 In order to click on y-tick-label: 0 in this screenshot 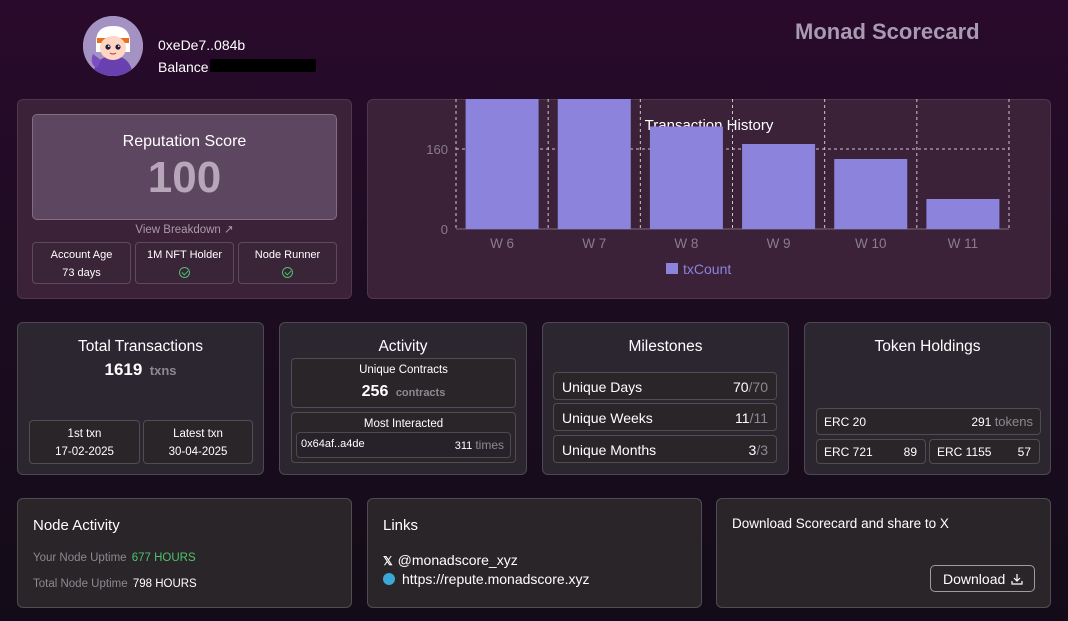, I will do `click(444, 229)`.